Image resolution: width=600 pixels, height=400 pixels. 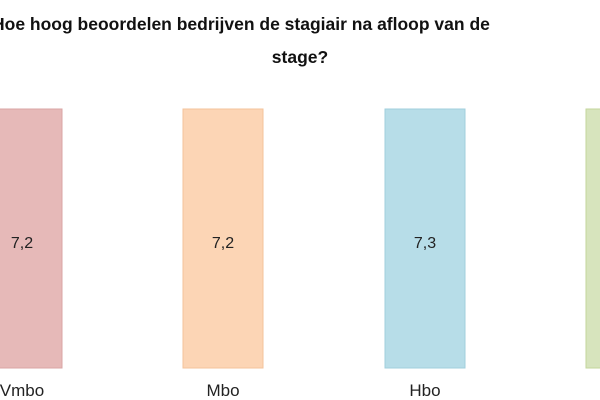 I want to click on bar-hbo, so click(x=425, y=238).